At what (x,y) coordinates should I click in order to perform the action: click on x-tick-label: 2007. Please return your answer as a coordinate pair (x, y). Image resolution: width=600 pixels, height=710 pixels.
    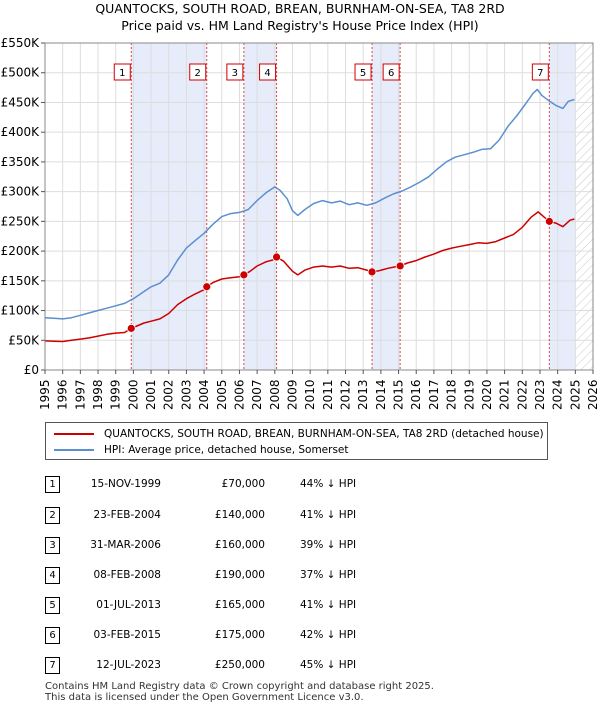
    Looking at the image, I should click on (257, 394).